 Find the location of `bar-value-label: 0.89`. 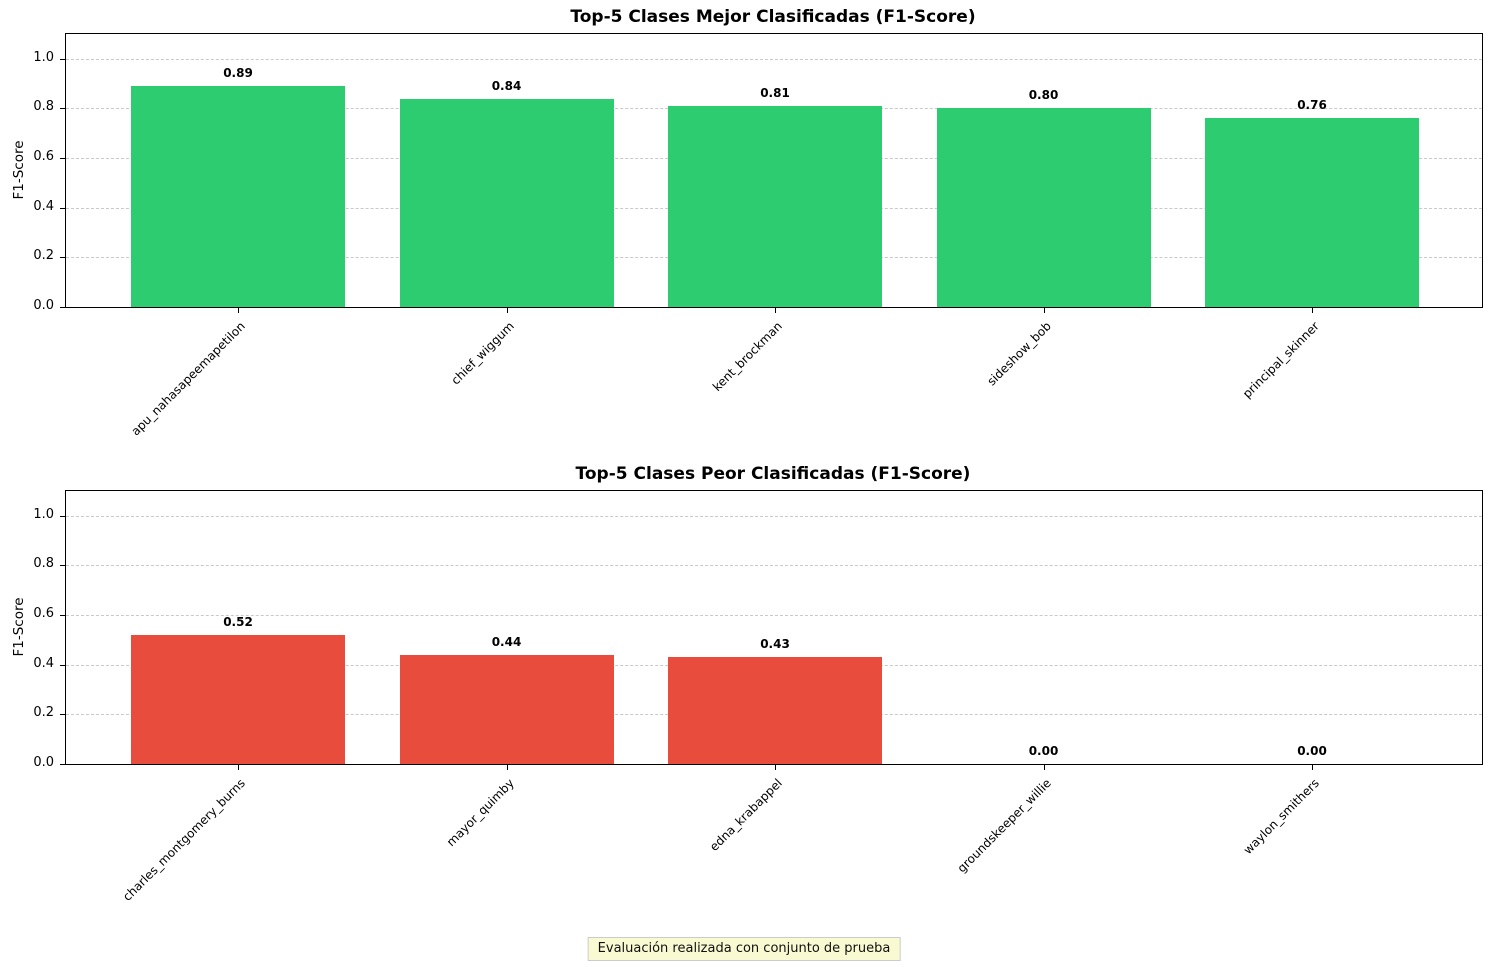

bar-value-label: 0.89 is located at coordinates (238, 73).